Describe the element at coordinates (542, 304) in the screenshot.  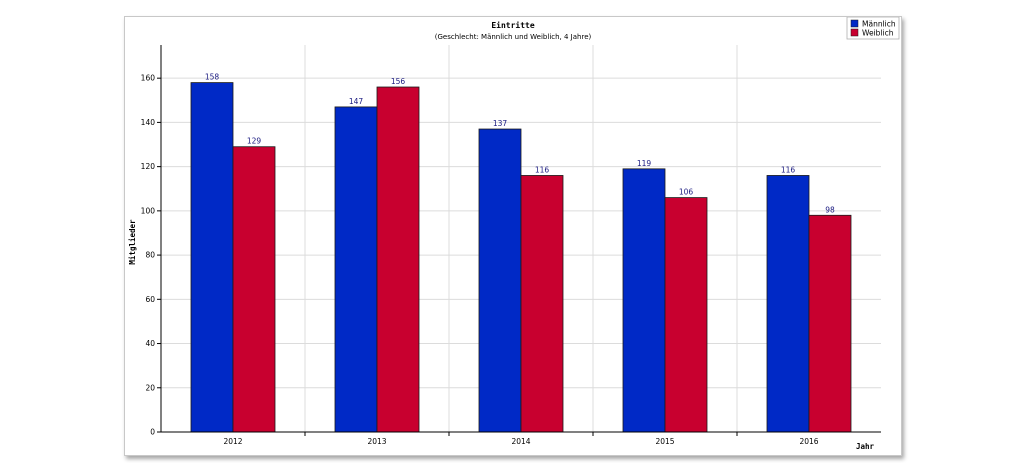
I see `bar-weiblich-2014` at that location.